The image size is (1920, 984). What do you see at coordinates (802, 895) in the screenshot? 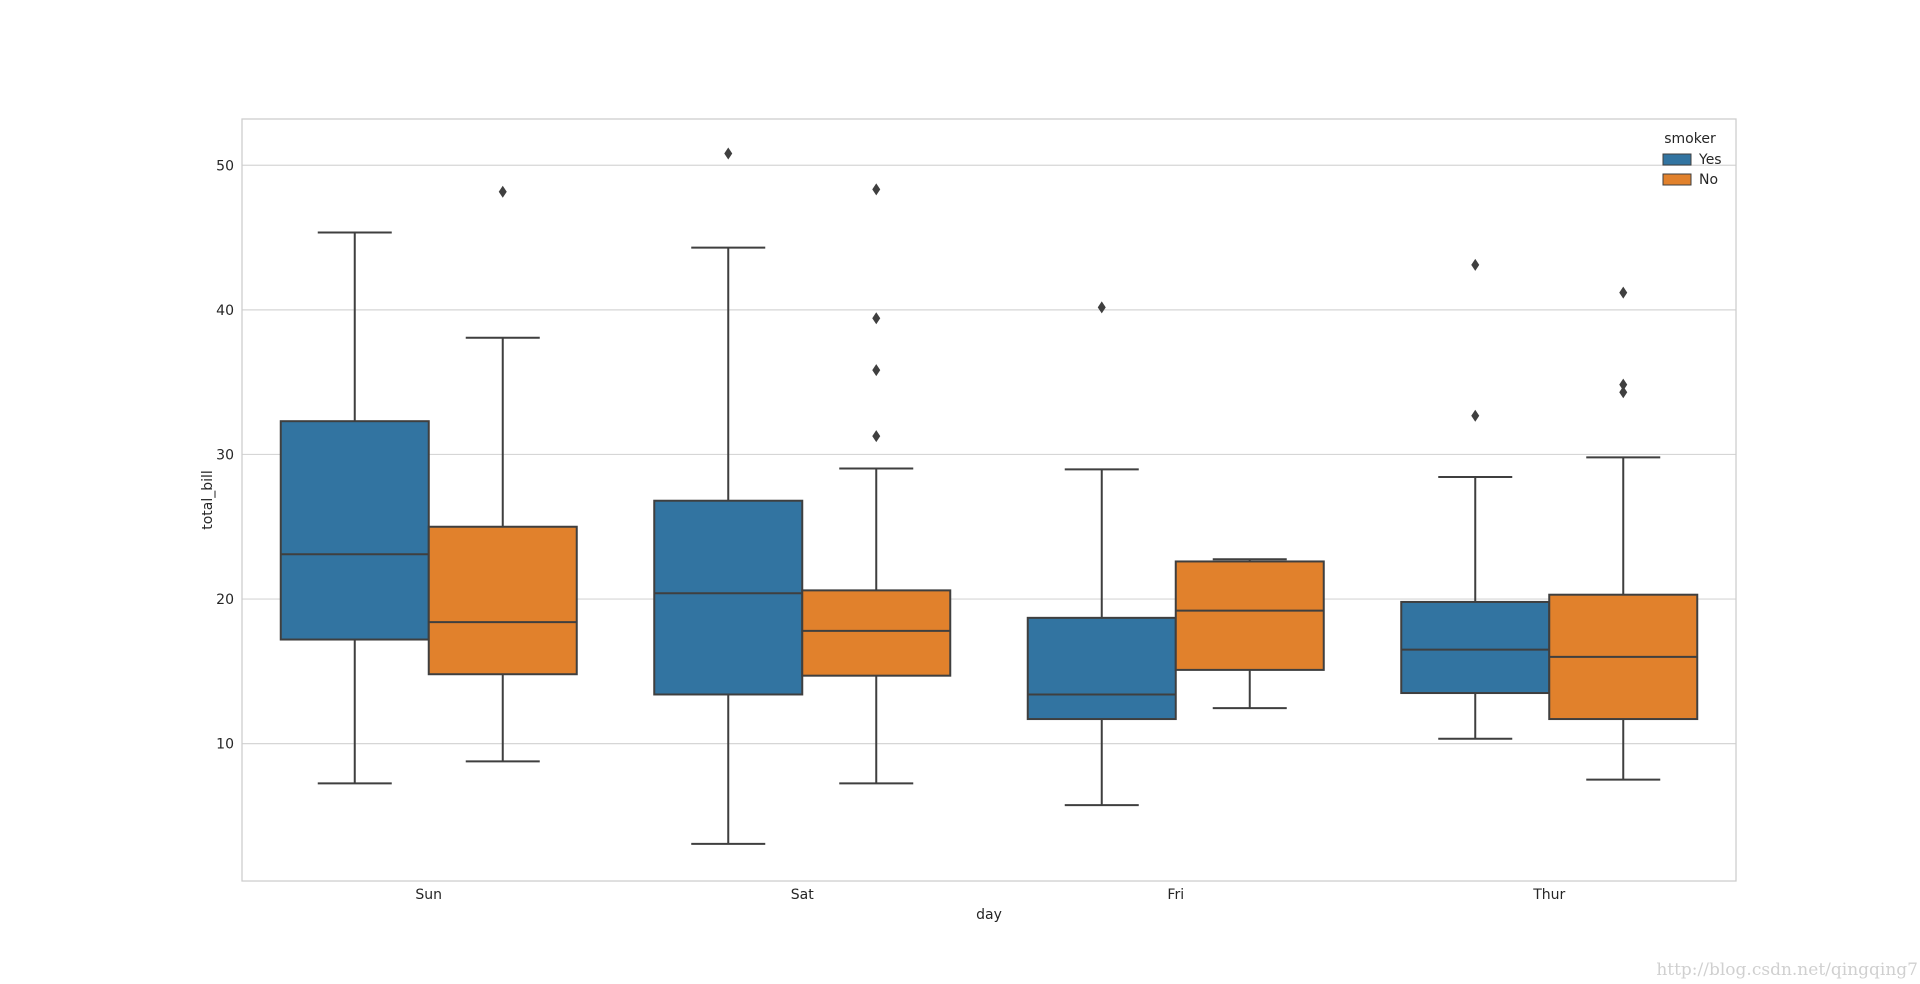
I see `x-tick-label: Sat` at bounding box center [802, 895].